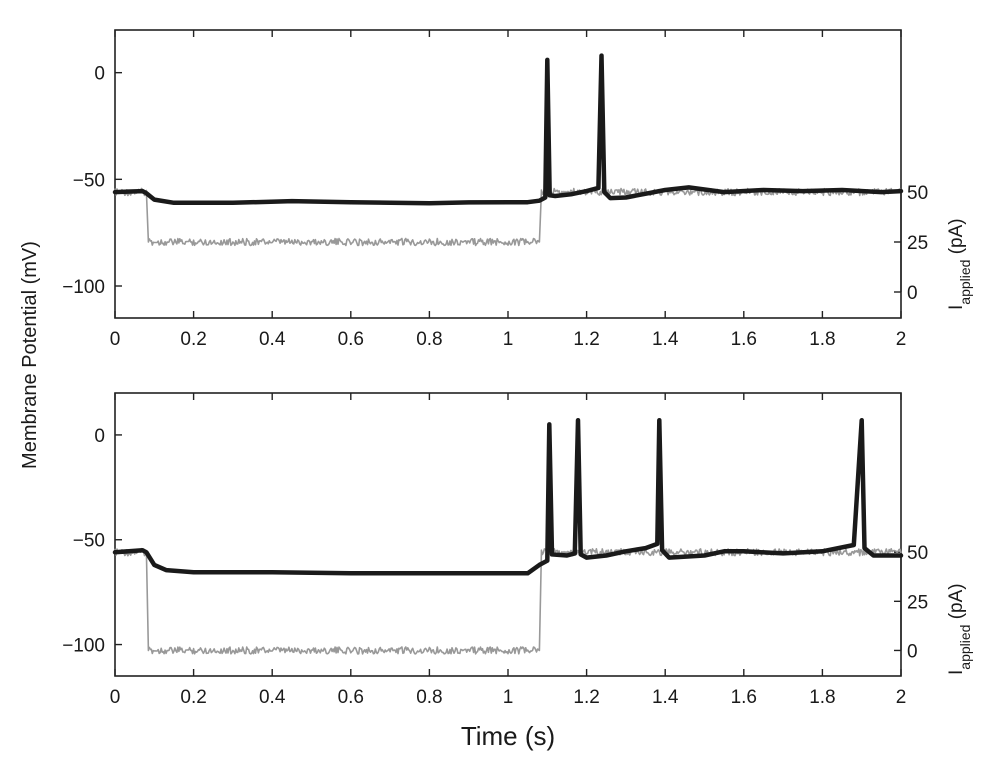  I want to click on x-axis-title: Time (s), so click(508, 736).